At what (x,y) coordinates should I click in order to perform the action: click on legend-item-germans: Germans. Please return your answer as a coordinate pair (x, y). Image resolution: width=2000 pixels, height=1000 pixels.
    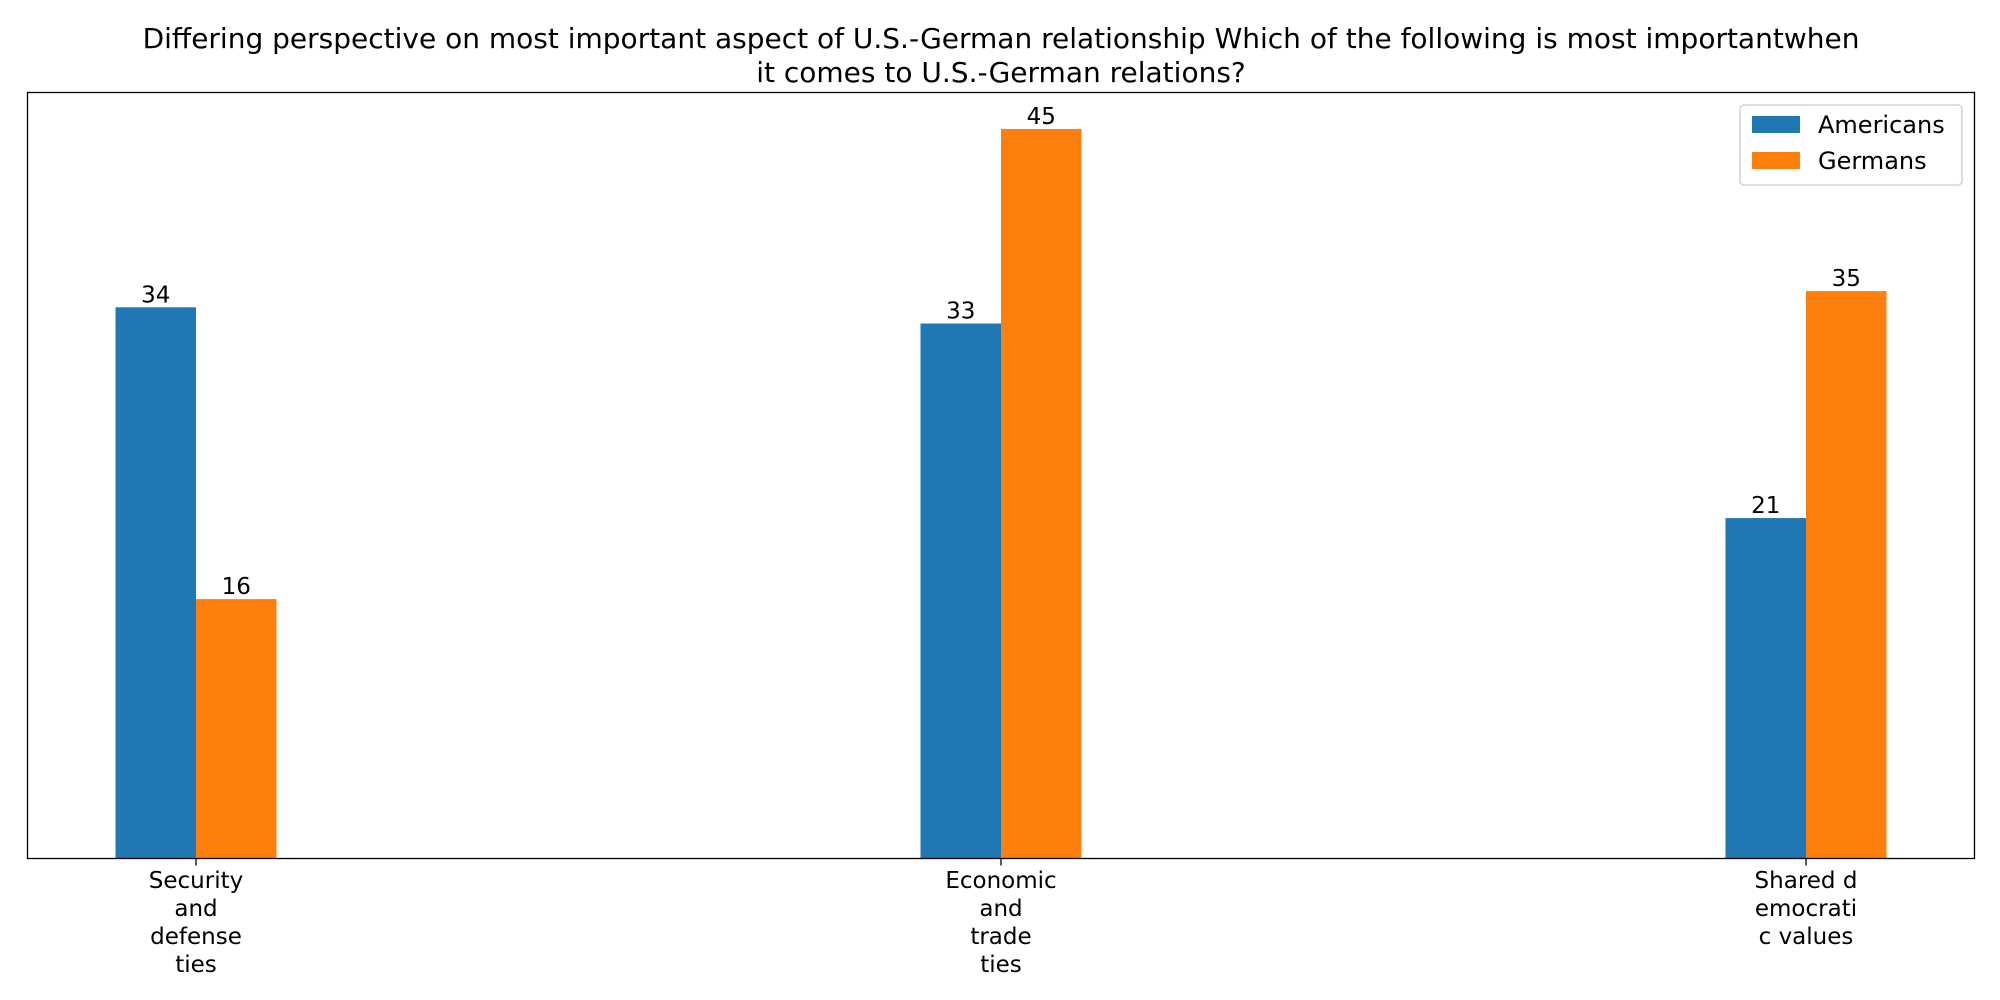
    Looking at the image, I should click on (1839, 161).